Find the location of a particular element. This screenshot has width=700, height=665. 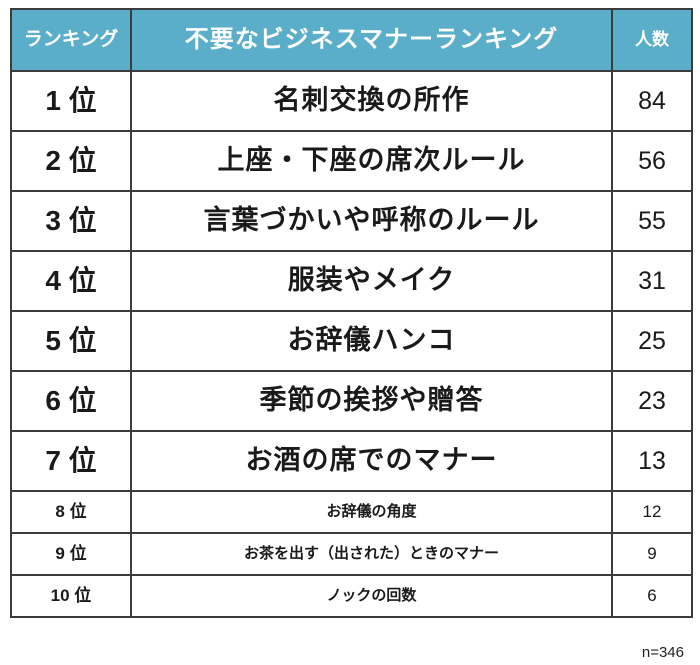

table-row-2: 2 位 上座・下座の席次ルール 56 is located at coordinates (351, 160).